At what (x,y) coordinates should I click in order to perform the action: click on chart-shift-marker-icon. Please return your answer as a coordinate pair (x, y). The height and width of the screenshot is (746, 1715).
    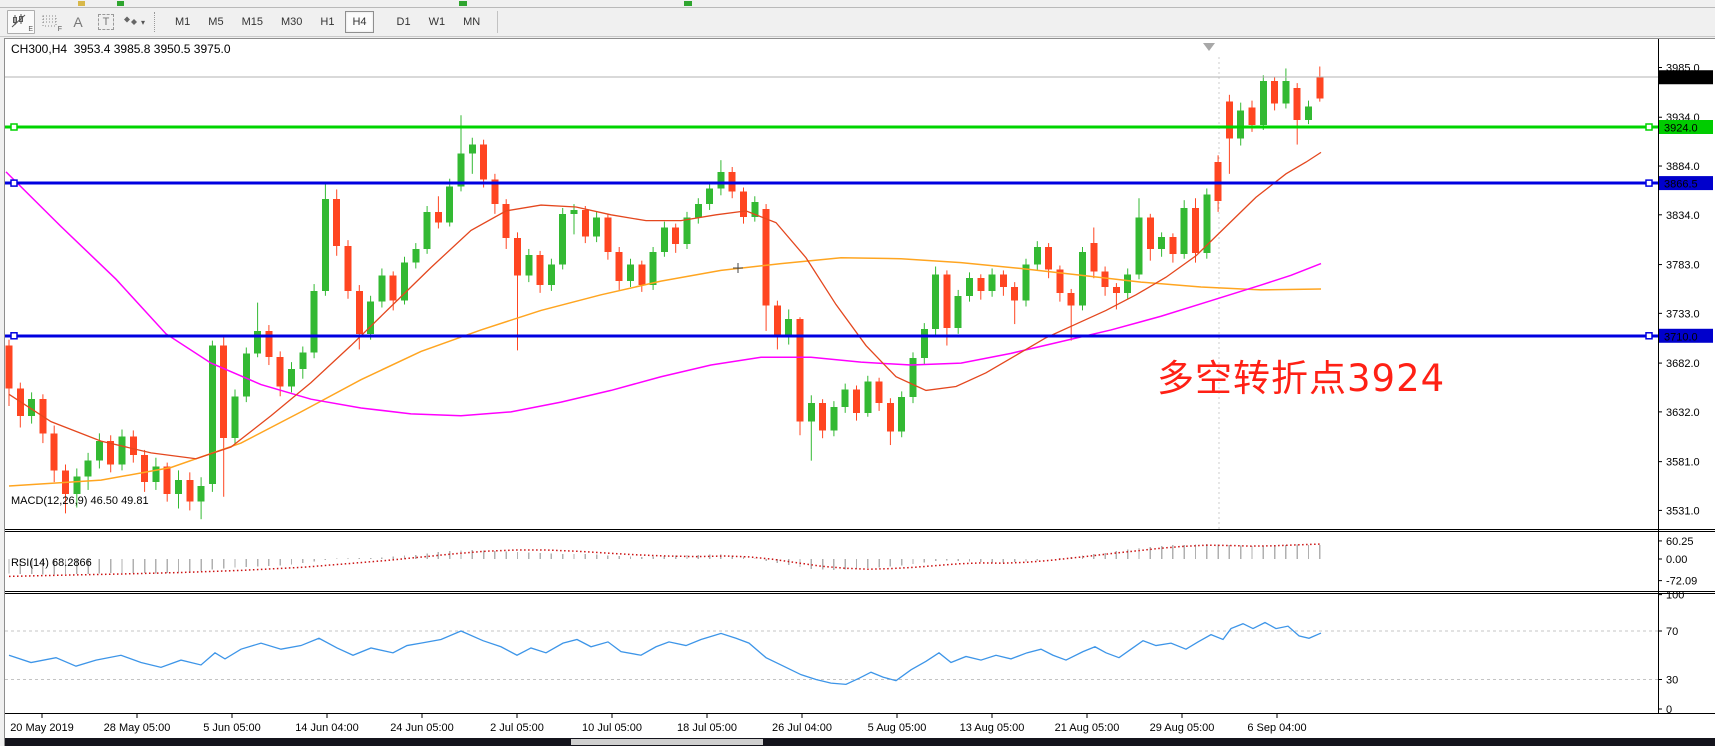
    Looking at the image, I should click on (1209, 47).